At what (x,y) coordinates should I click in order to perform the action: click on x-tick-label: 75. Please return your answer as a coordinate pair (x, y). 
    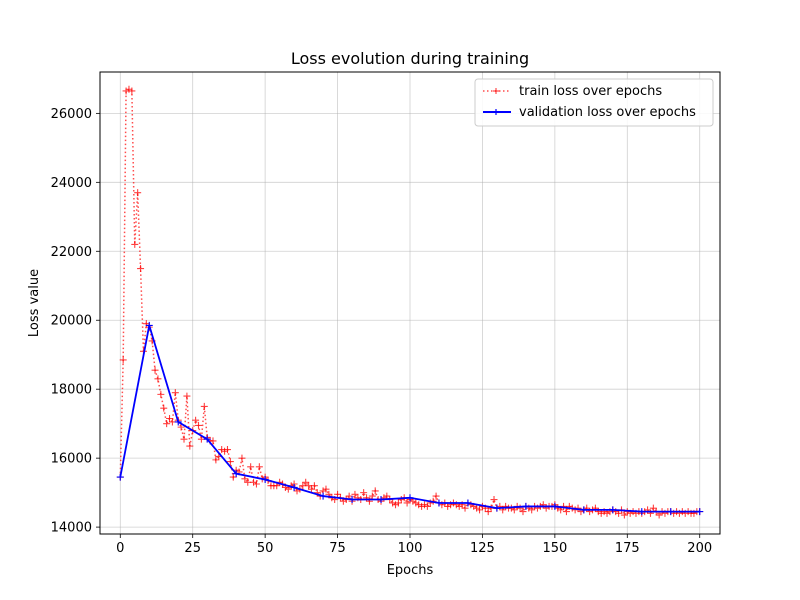
    Looking at the image, I should click on (337, 548).